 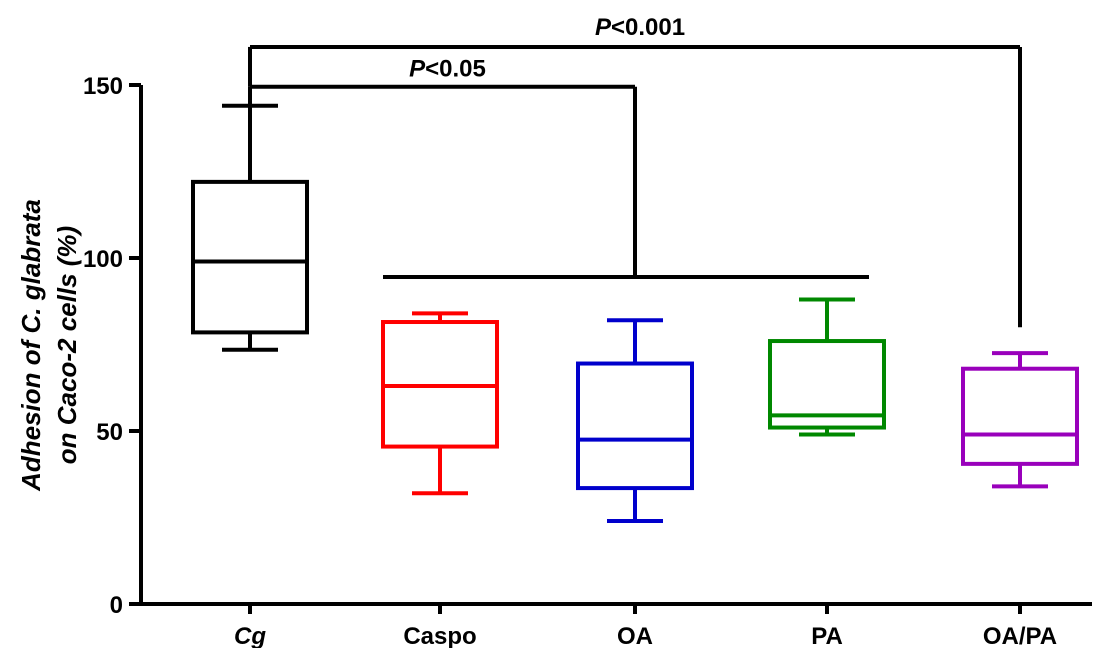 What do you see at coordinates (113, 346) in the screenshot?
I see `y-axis: 0 50 100 150` at bounding box center [113, 346].